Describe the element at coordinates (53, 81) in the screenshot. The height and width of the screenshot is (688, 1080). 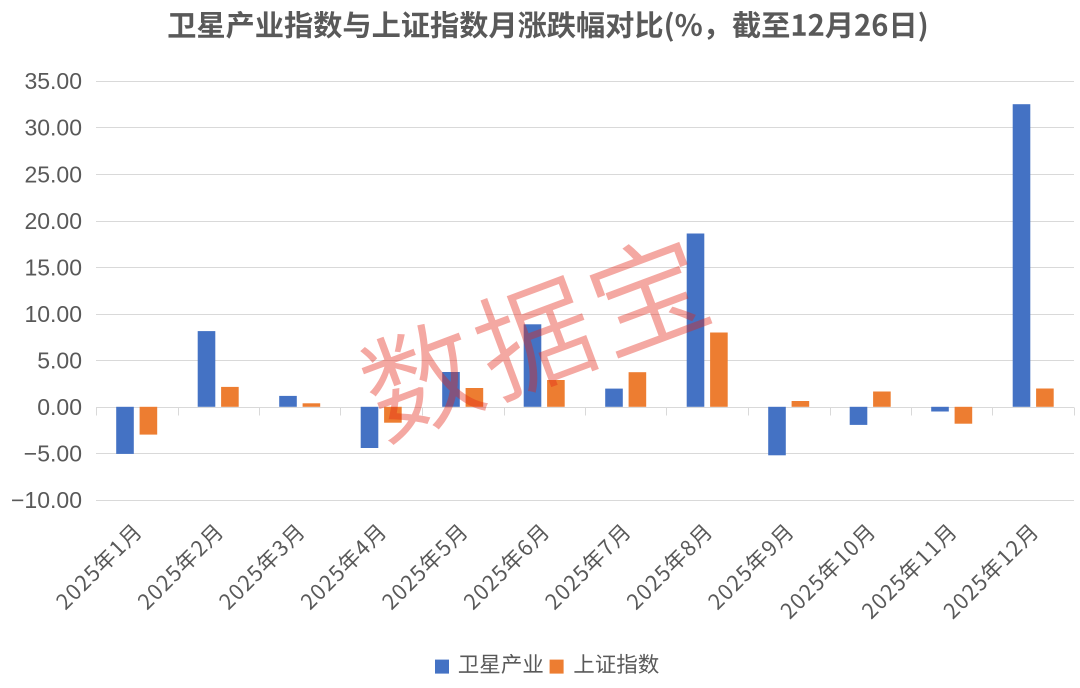
I see `svg-text: 35.00` at that location.